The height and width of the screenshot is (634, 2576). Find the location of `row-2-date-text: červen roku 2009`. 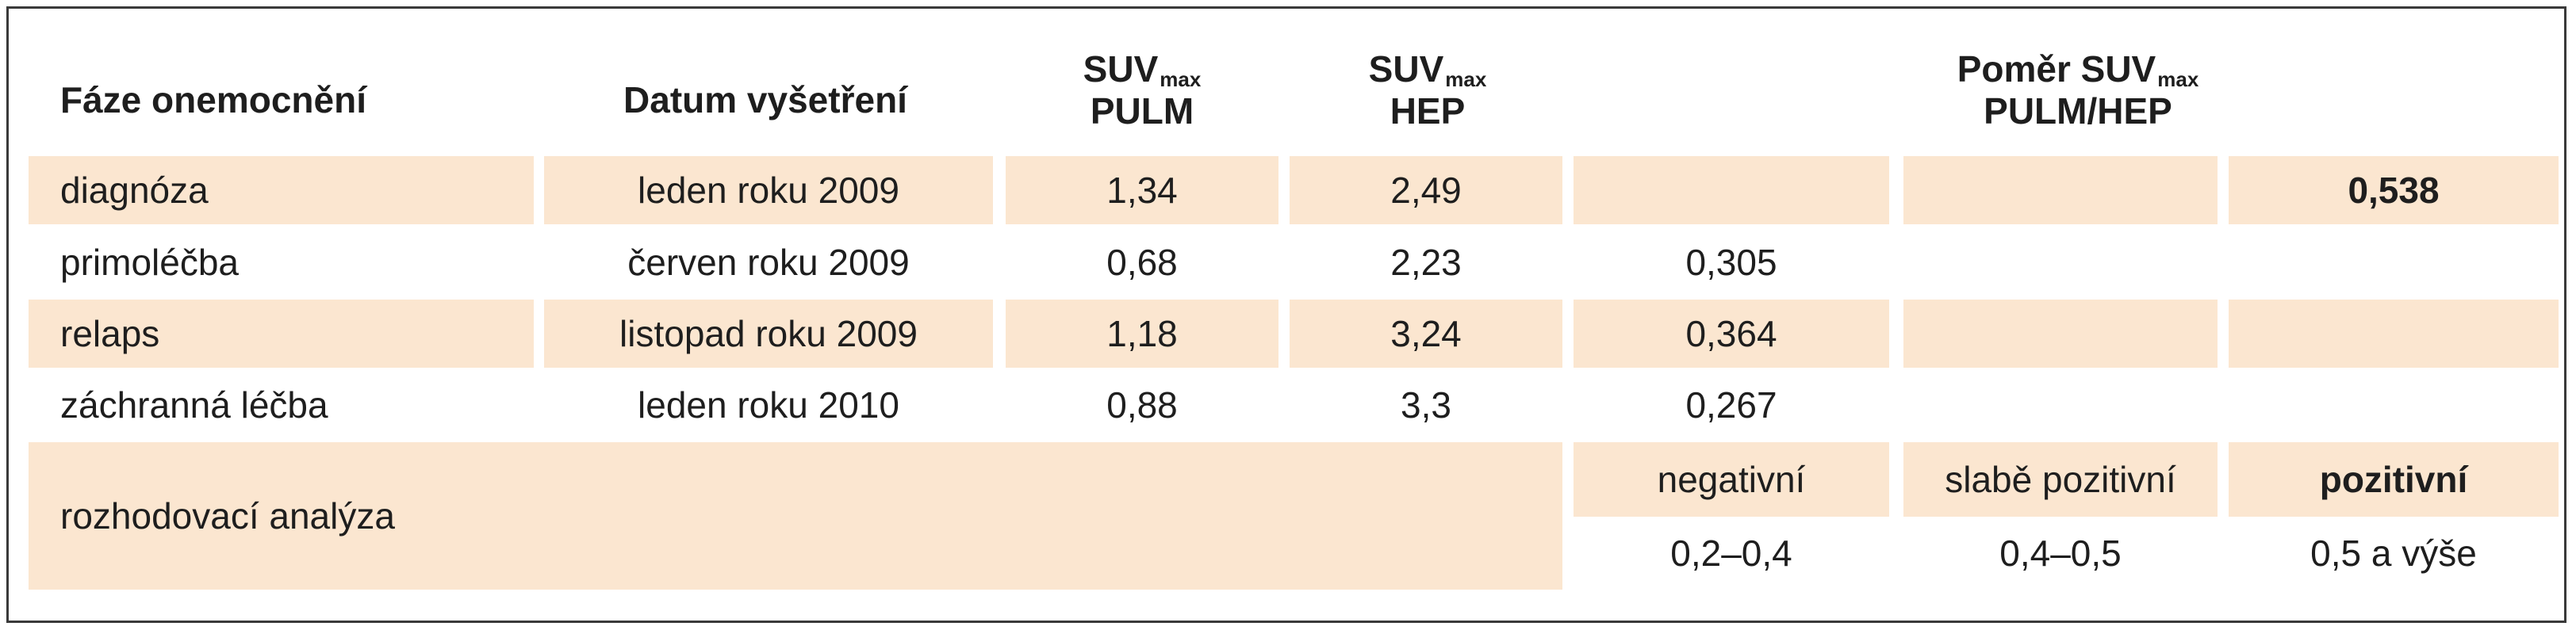

row-2-date-text: červen roku 2009 is located at coordinates (768, 262).